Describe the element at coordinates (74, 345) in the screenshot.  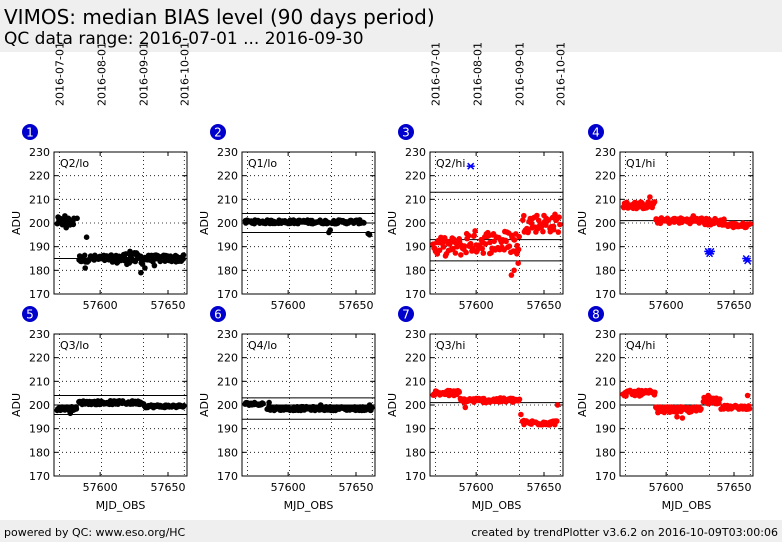
I see `panel-label: Q3/lo` at that location.